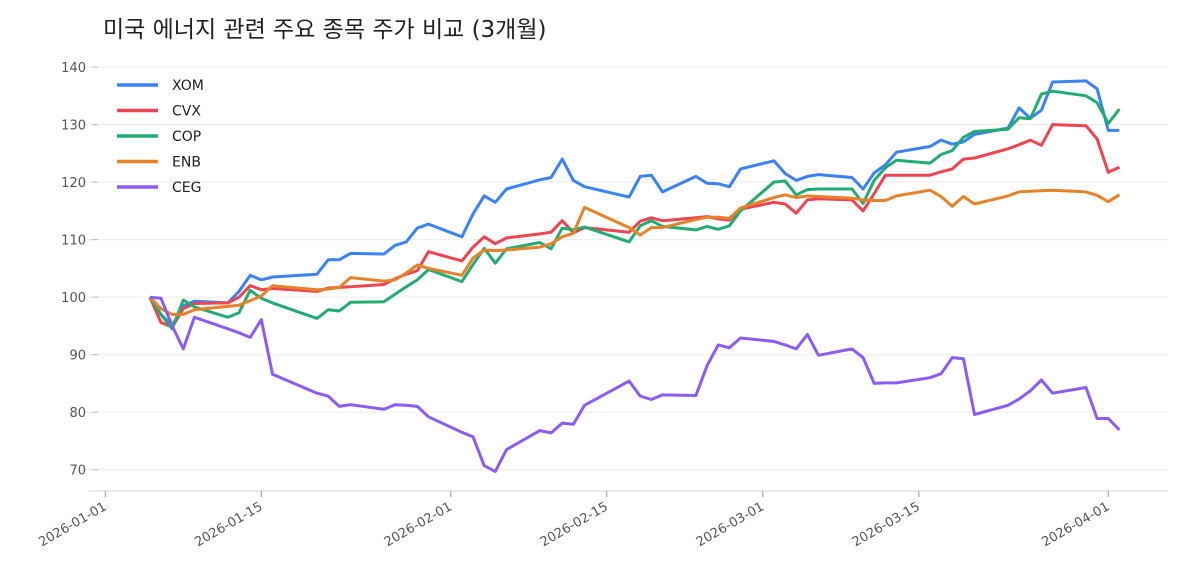 The image size is (1184, 585). Describe the element at coordinates (77, 413) in the screenshot. I see `y-tick-label: 80` at that location.